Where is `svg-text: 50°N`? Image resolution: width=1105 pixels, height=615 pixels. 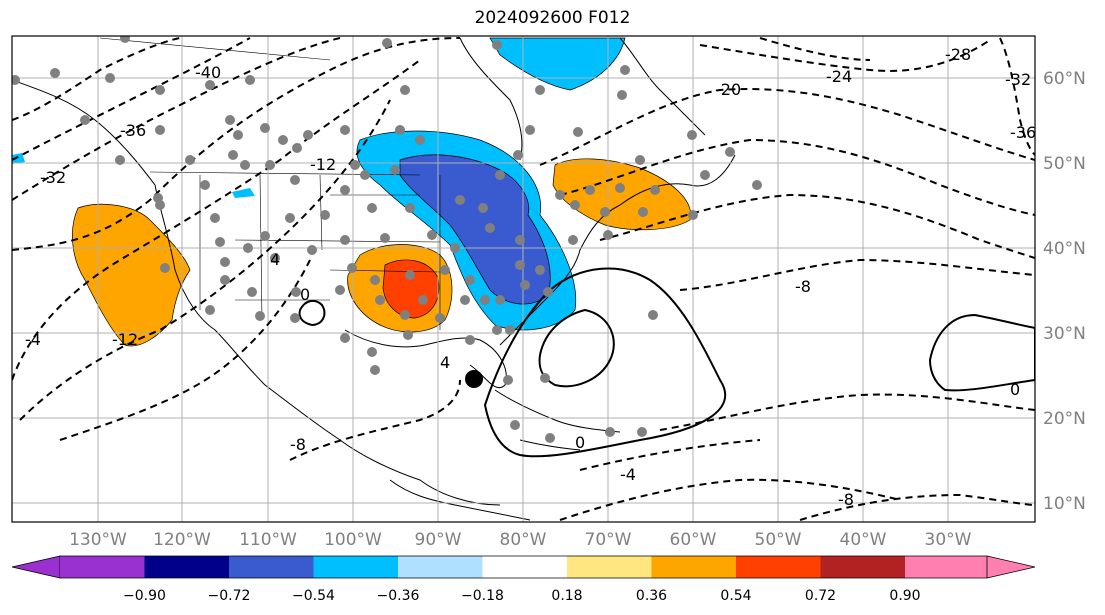
svg-text: 50°N is located at coordinates (1064, 164).